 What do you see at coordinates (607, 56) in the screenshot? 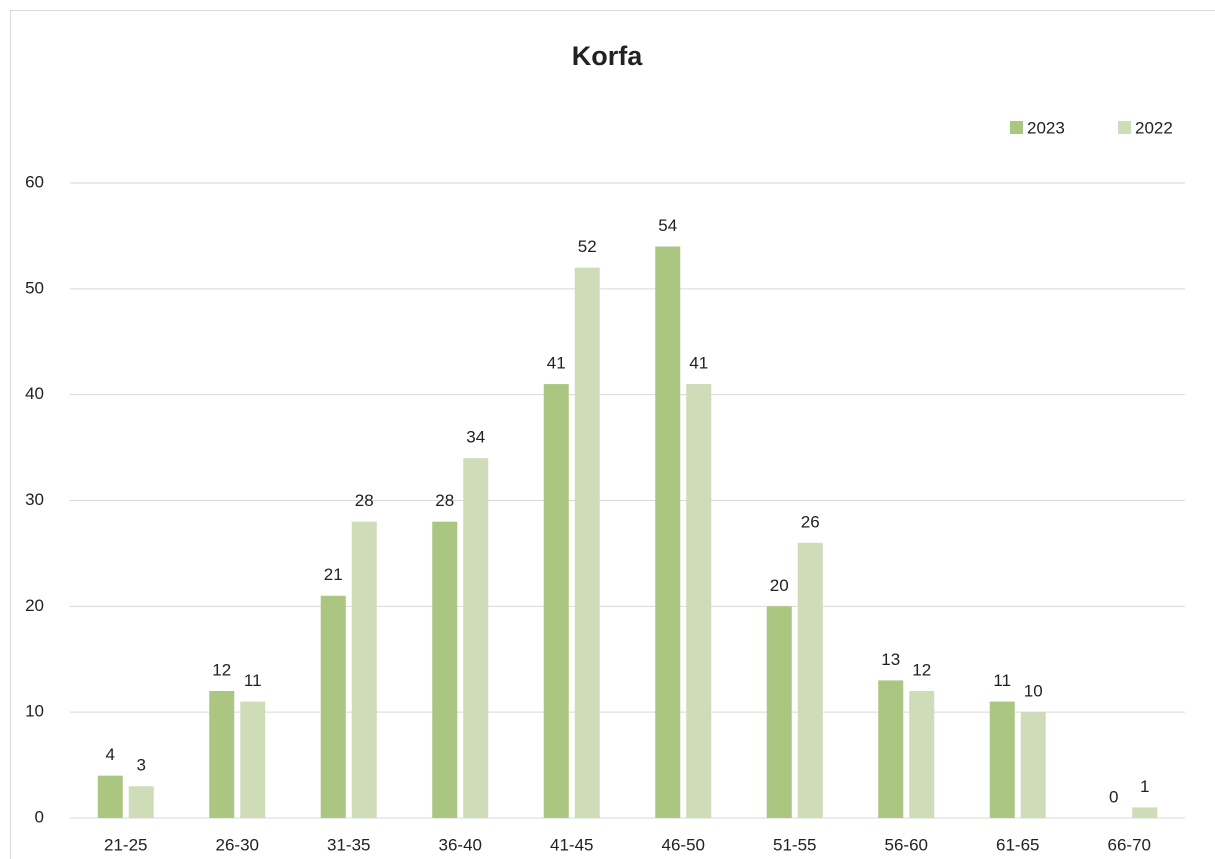
I see `chart-title: Korfa` at bounding box center [607, 56].